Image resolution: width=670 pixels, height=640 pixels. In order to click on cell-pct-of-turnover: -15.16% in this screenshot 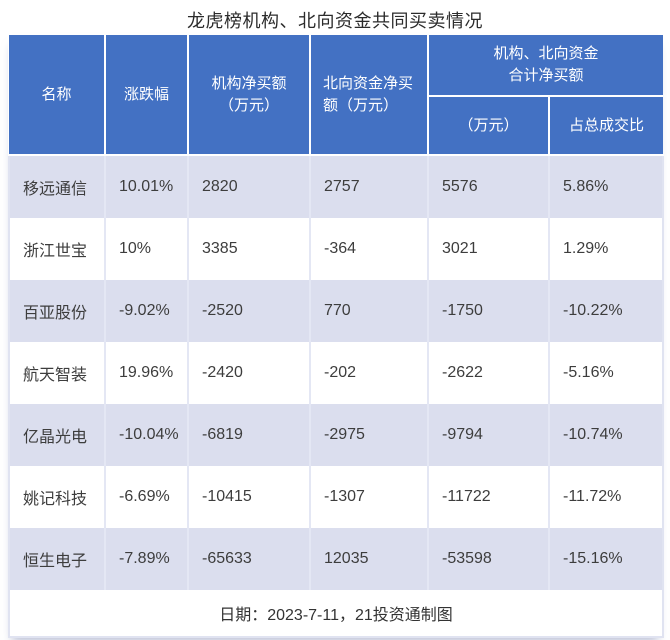, I will do `click(606, 559)`.